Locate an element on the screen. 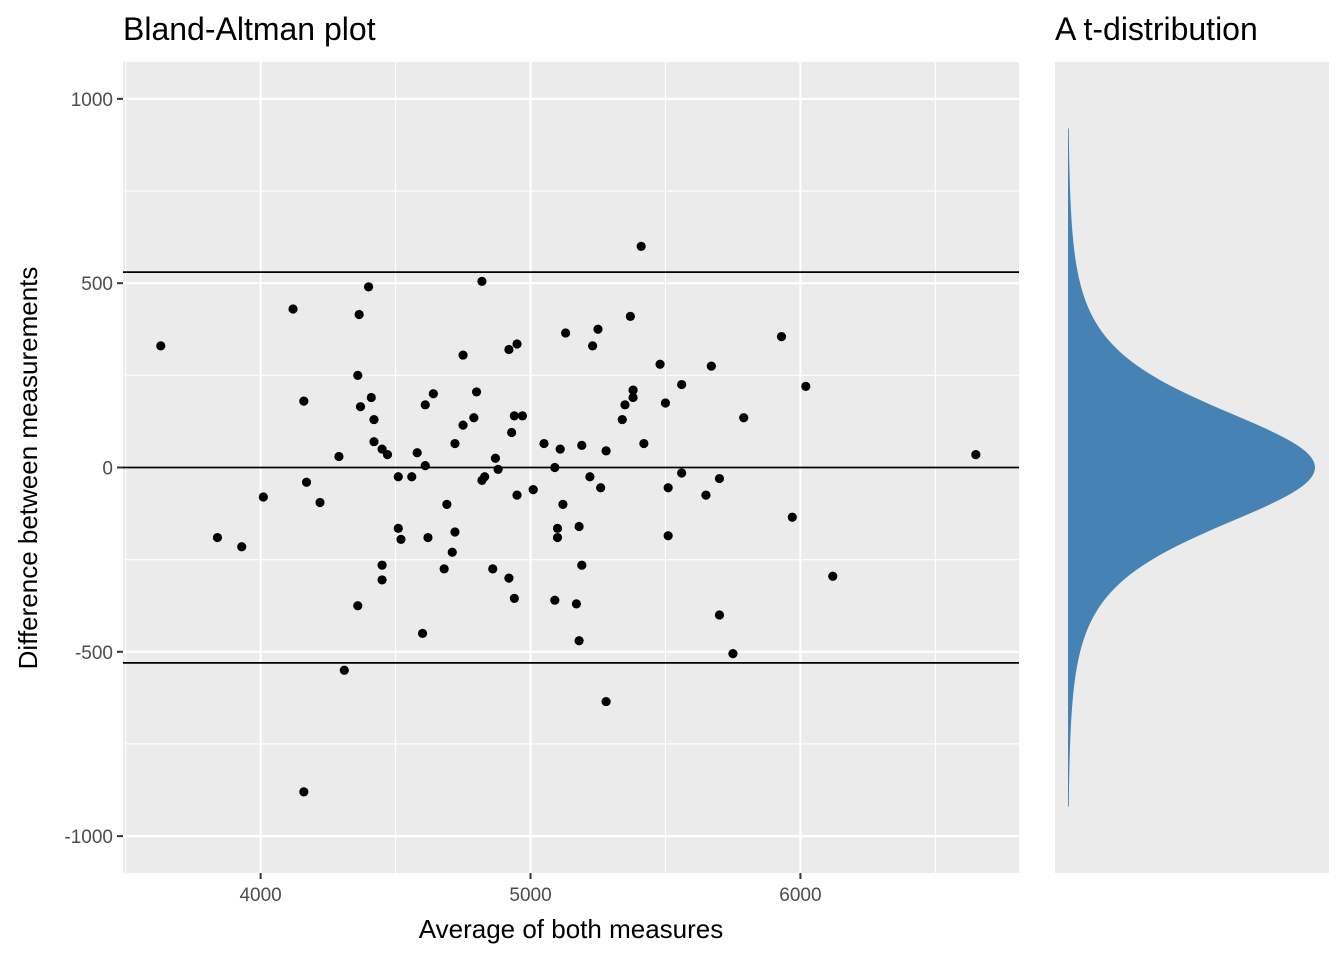 The image size is (1344, 960). ba-y-tick-label: -500 is located at coordinates (94, 653).